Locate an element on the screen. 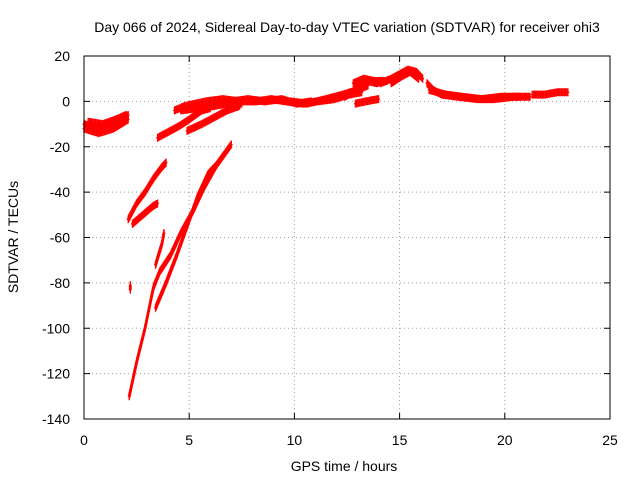 The image size is (640, 480). x-tick-label: 0 is located at coordinates (84, 440).